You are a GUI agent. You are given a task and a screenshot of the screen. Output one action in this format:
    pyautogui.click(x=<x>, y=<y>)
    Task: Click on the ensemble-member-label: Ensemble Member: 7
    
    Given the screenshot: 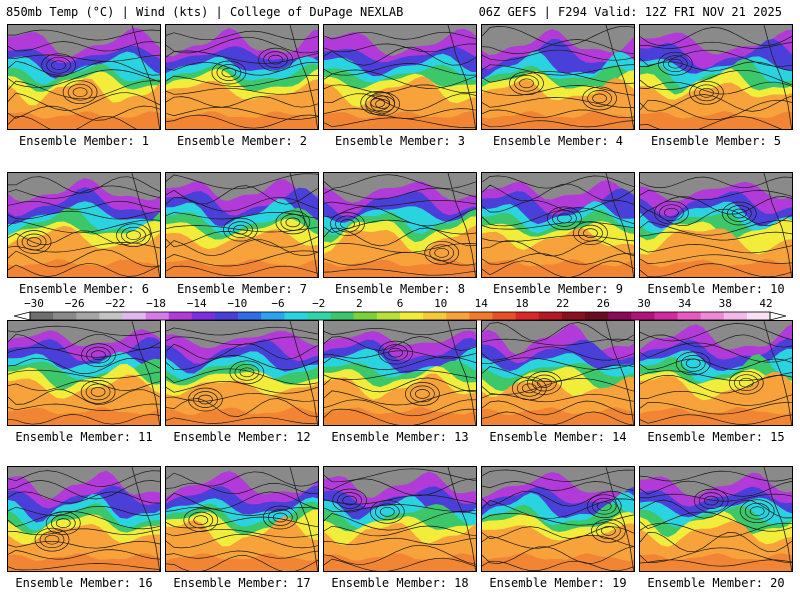 What is the action you would take?
    pyautogui.click(x=242, y=289)
    